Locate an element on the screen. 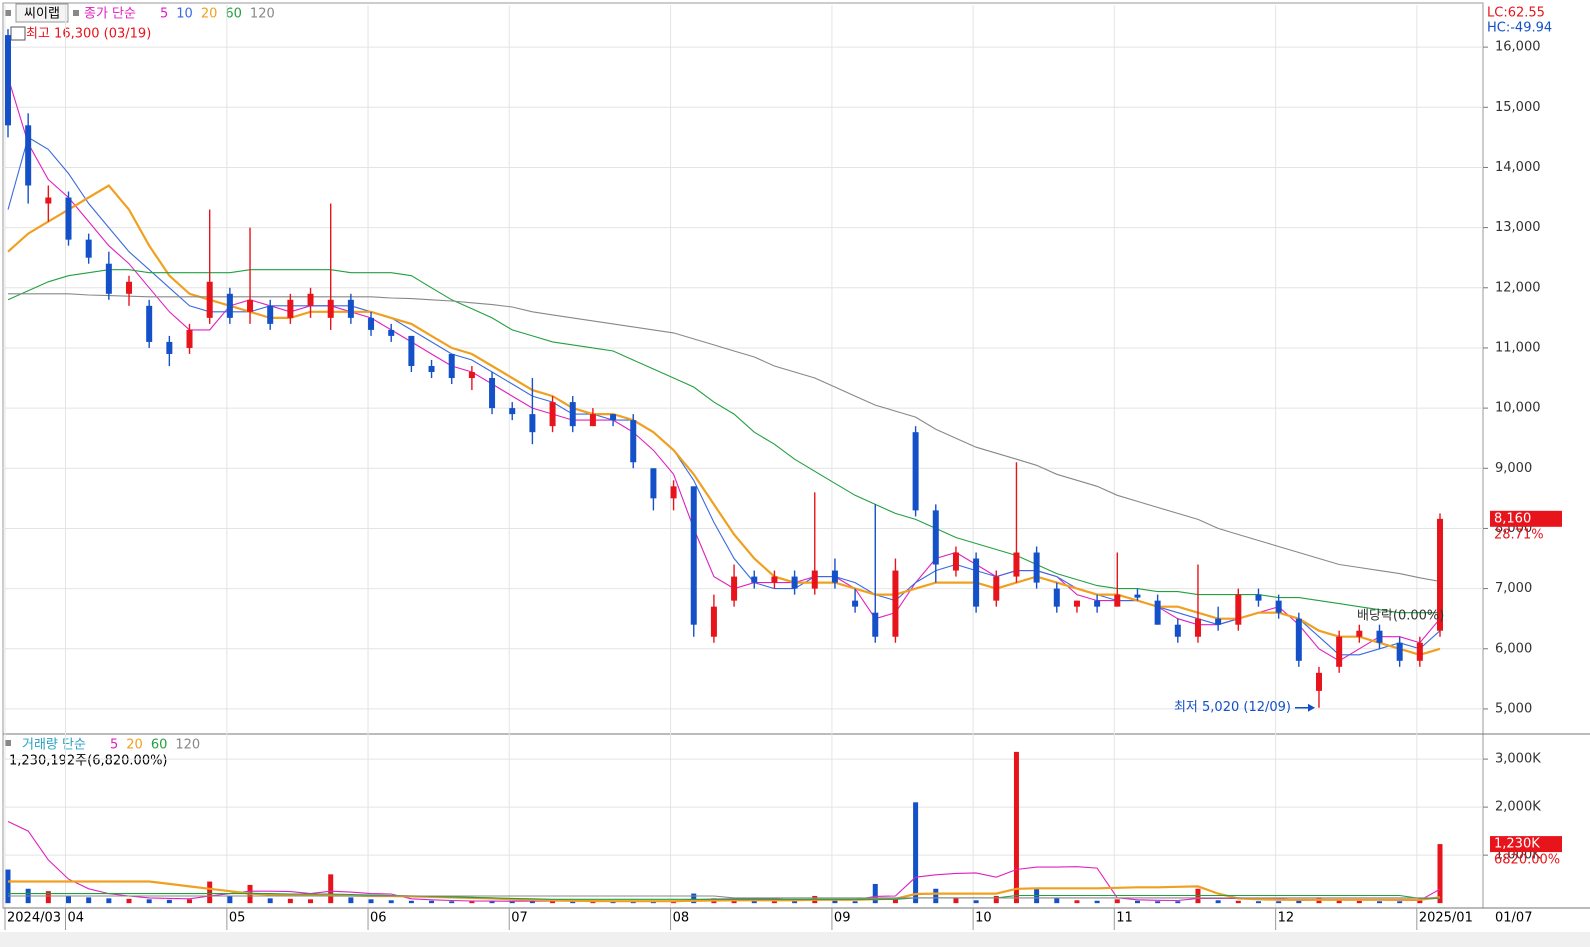 This screenshot has height=947, width=1590. y-tick-label: 5,000 is located at coordinates (1513, 708).